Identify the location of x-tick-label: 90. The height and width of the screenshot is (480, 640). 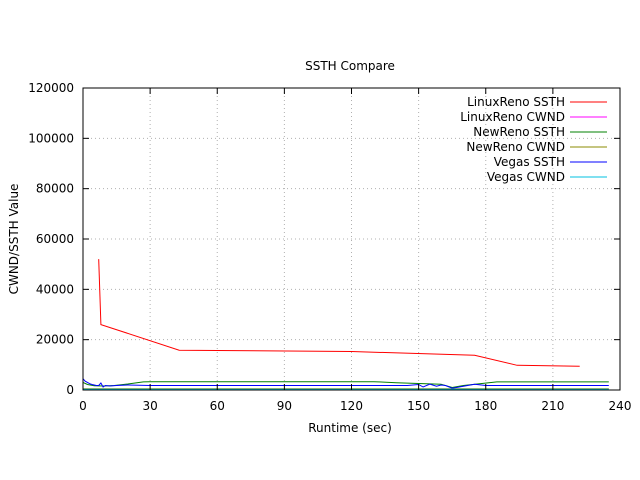
(284, 406).